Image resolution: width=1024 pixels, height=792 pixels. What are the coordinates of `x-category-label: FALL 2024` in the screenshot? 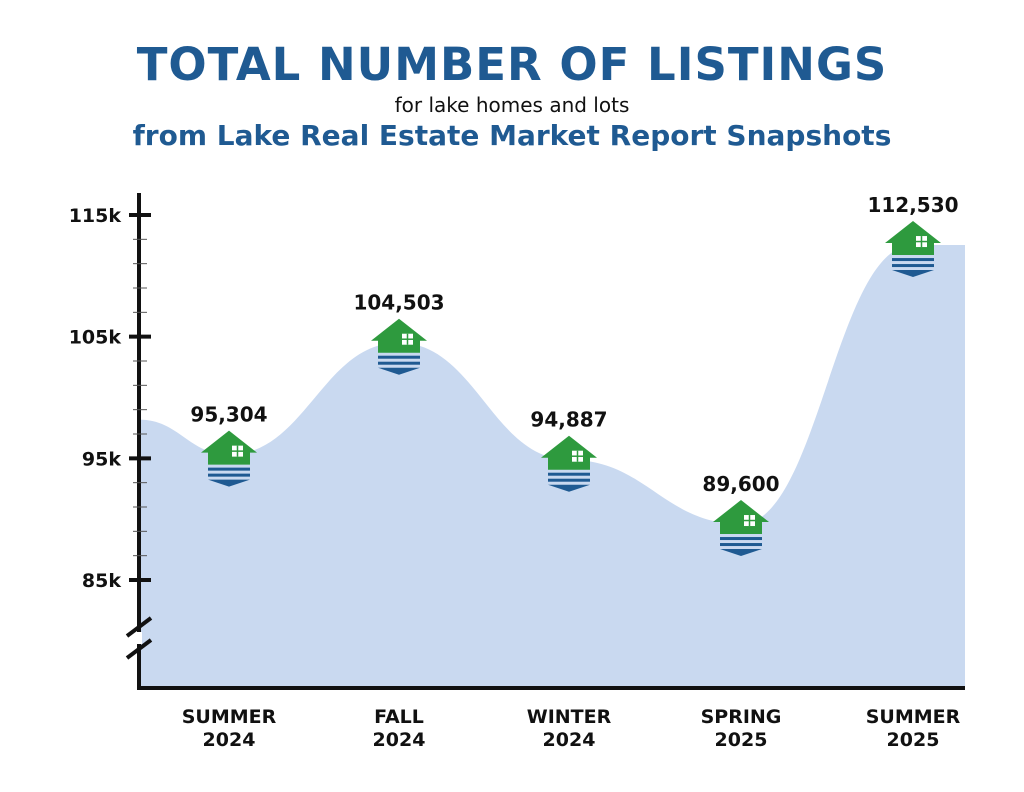 It's located at (399, 728).